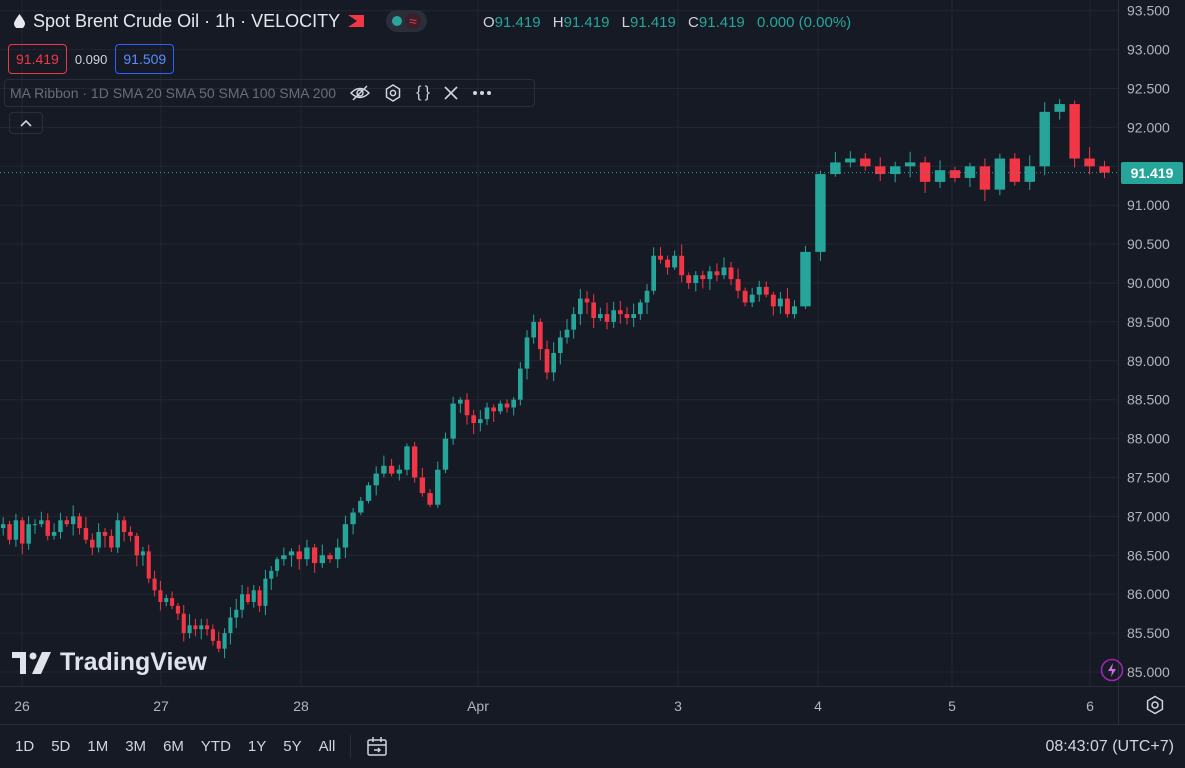 The image size is (1185, 768). I want to click on timeframe-6m: 6M, so click(173, 746).